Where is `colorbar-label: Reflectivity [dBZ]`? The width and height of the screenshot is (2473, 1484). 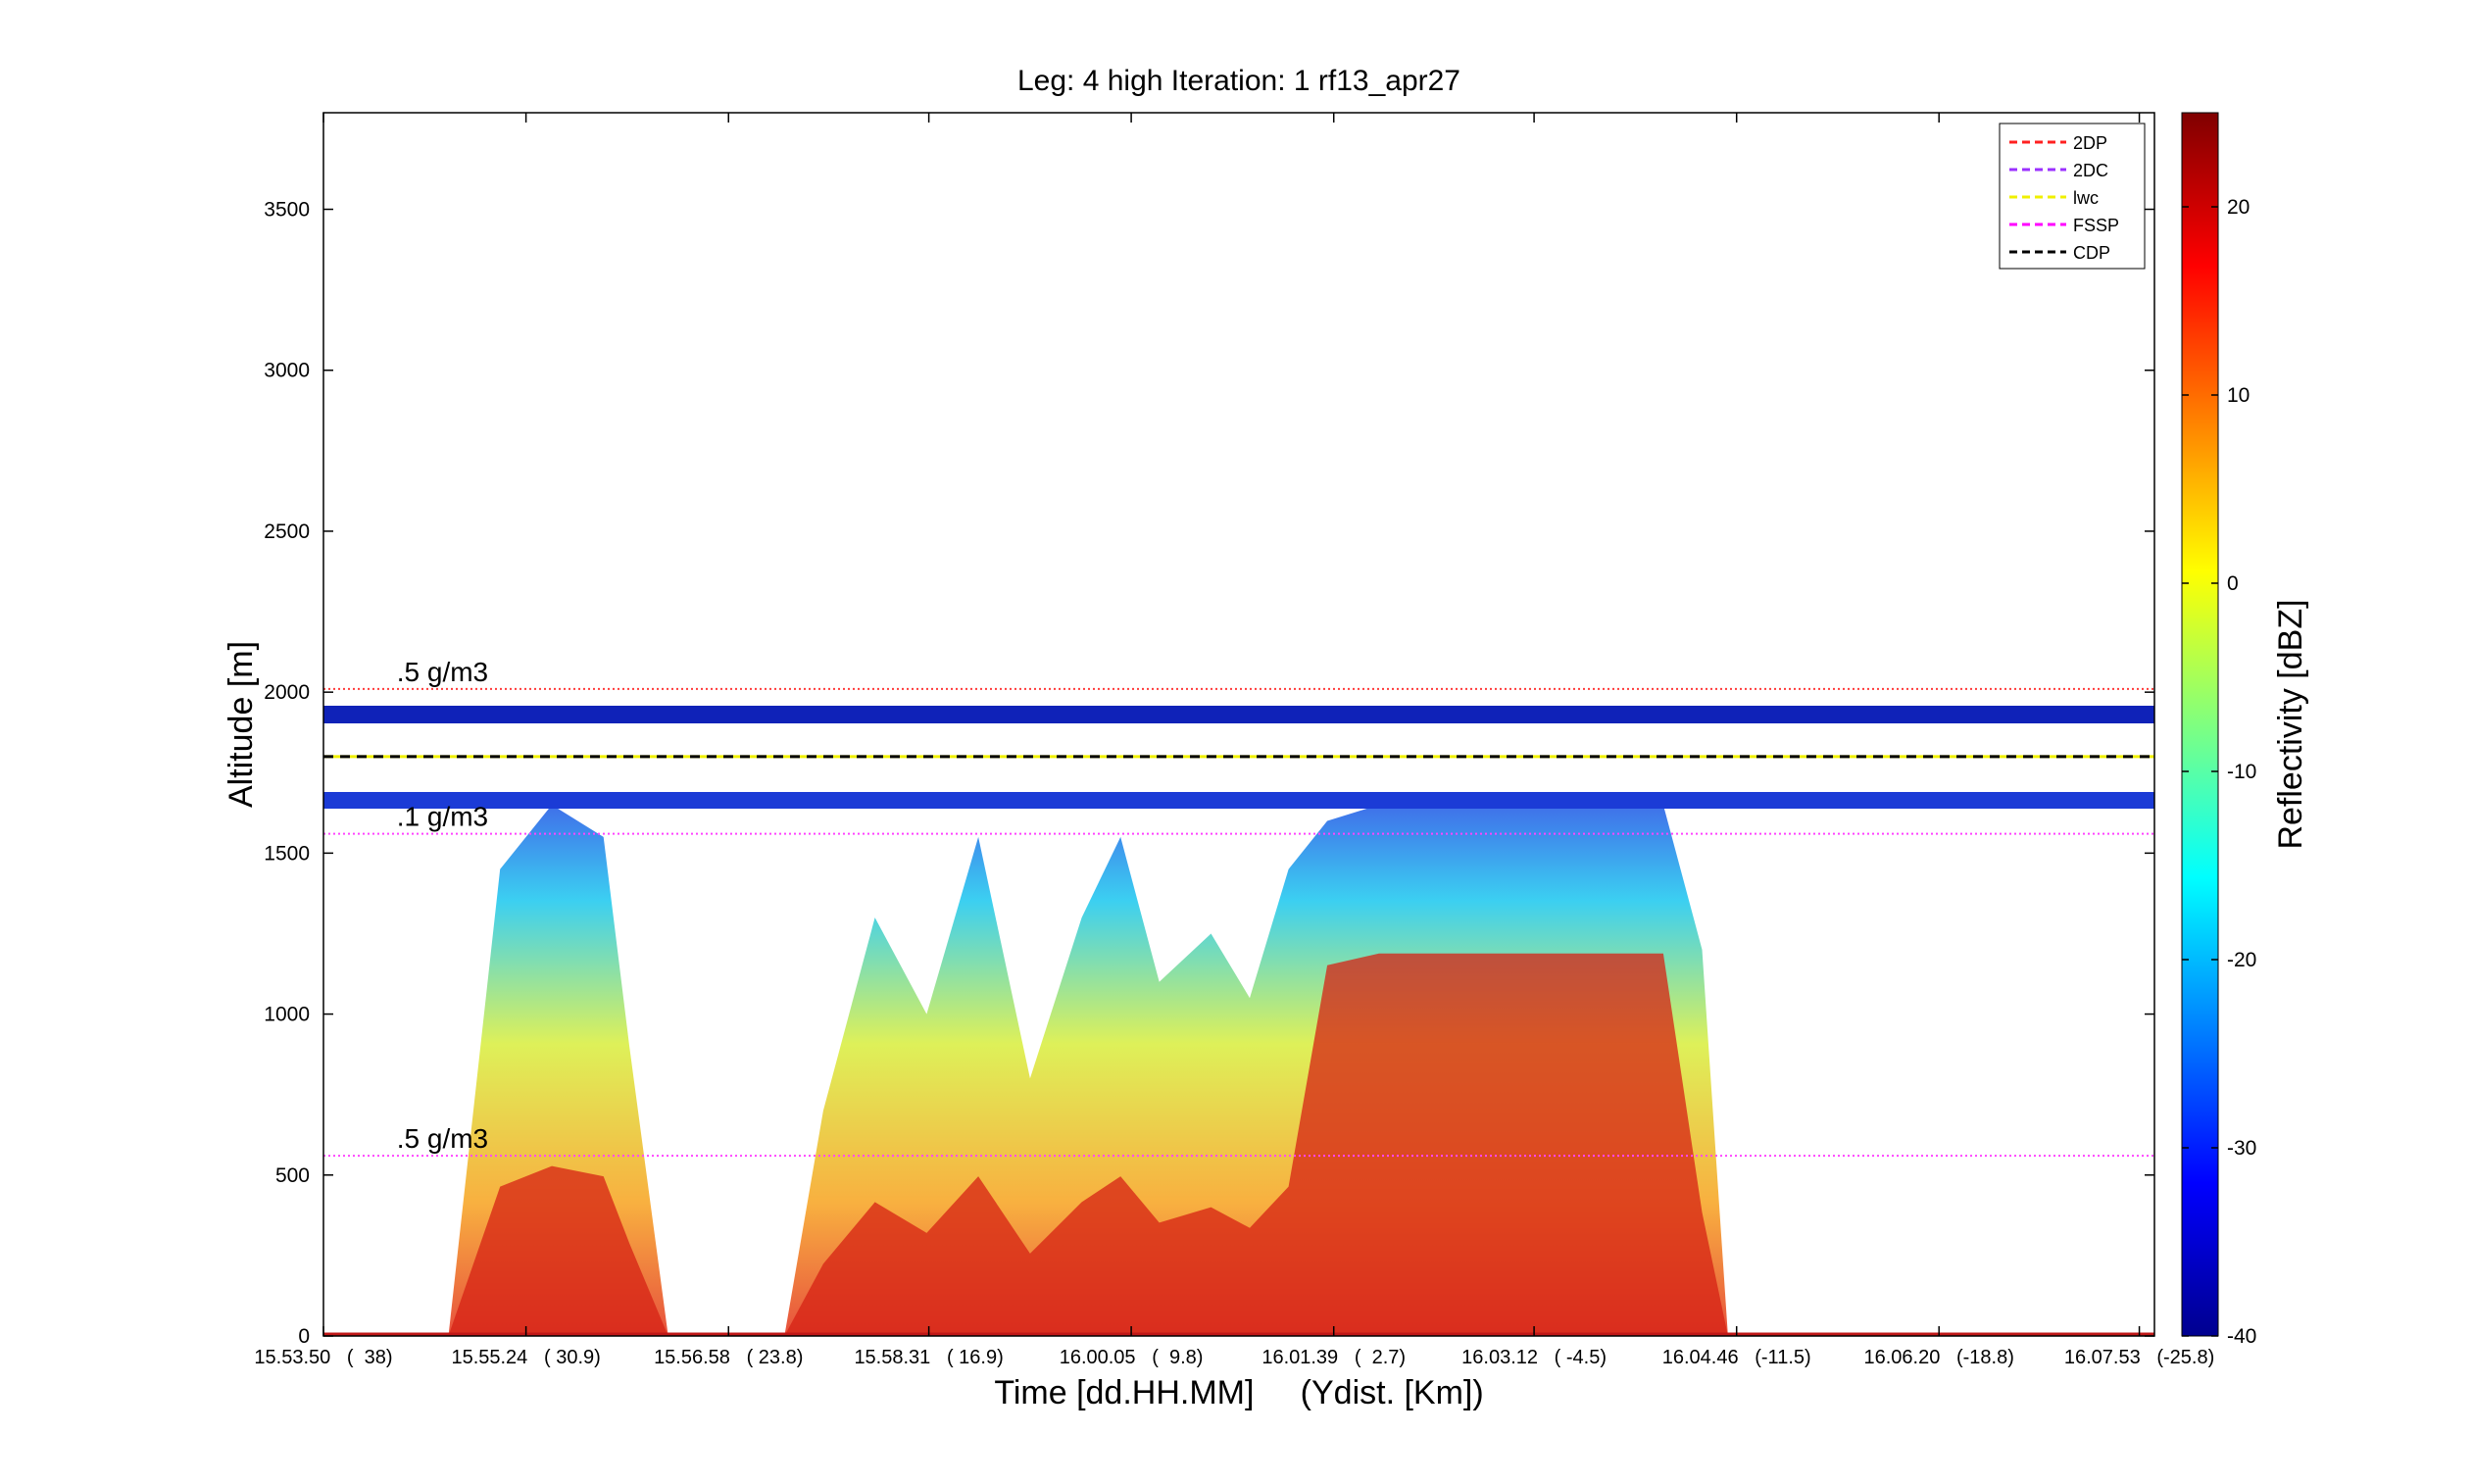 colorbar-label: Reflectivity [dBZ] is located at coordinates (2290, 724).